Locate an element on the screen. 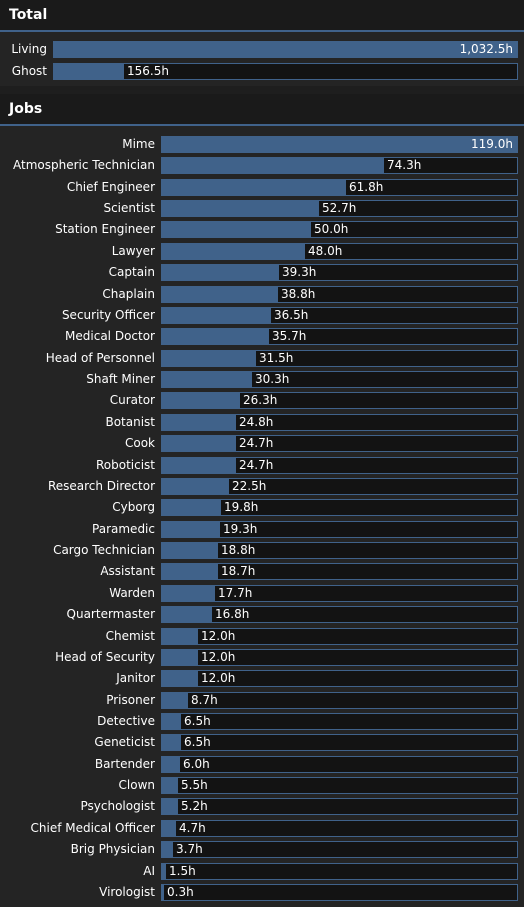 This screenshot has height=907, width=524. stat-row-label: Living is located at coordinates (29, 49).